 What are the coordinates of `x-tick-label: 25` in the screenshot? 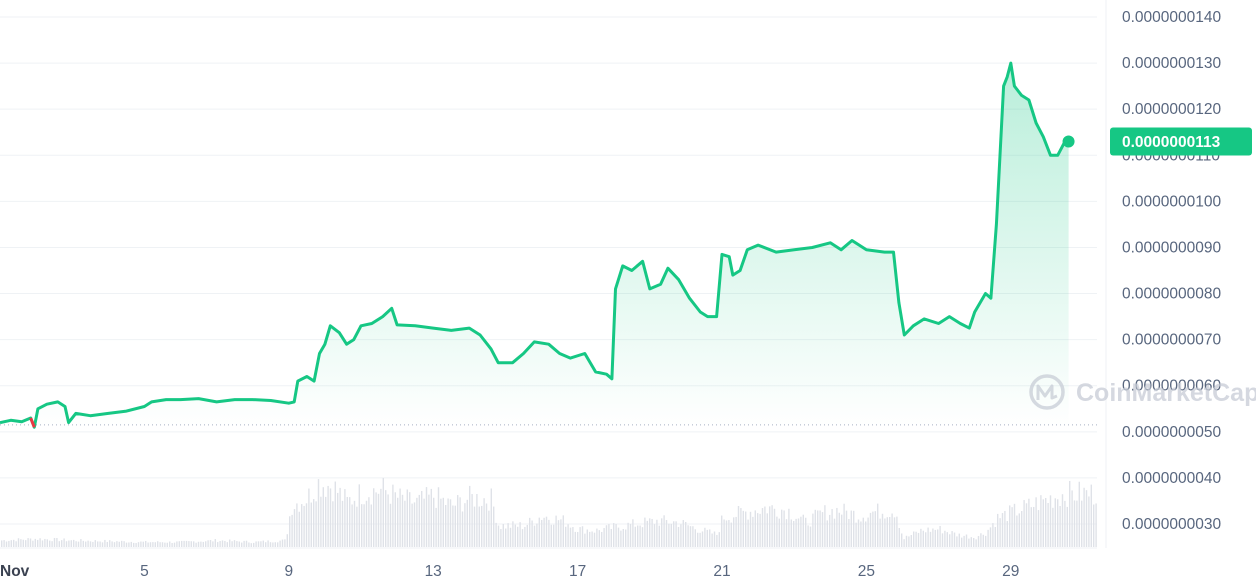 It's located at (866, 571).